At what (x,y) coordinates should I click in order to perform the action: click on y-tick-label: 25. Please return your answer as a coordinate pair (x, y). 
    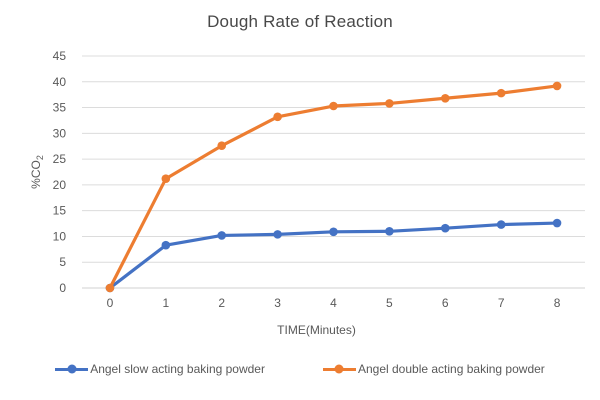
    Looking at the image, I should click on (60, 159).